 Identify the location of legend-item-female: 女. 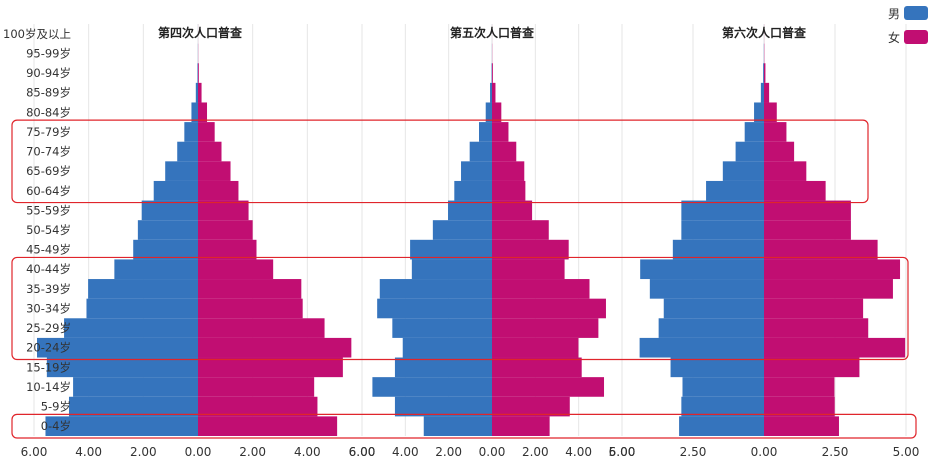
(908, 37).